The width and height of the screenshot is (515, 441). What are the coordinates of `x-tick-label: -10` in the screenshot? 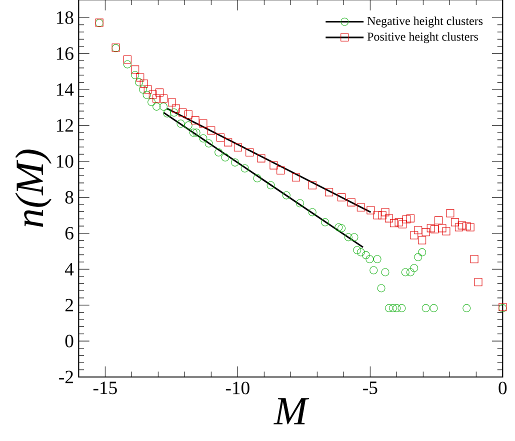 It's located at (238, 388).